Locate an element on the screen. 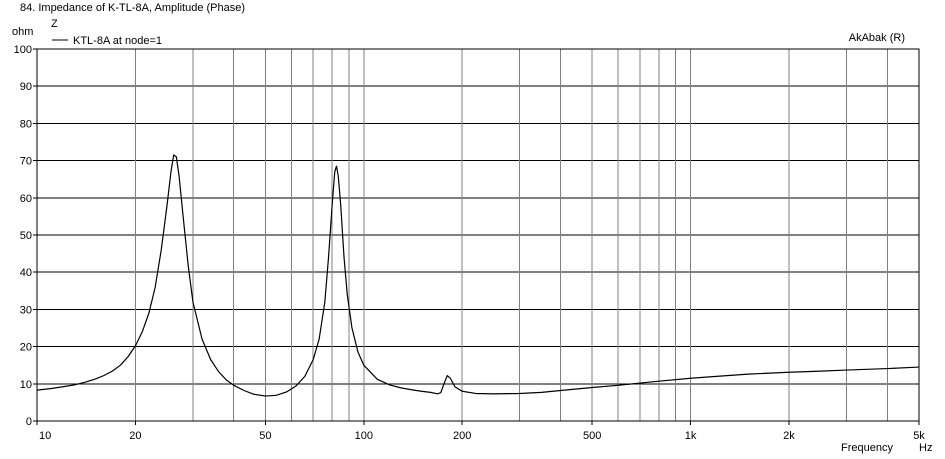 The height and width of the screenshot is (459, 945). legend-title: Z is located at coordinates (54, 24).